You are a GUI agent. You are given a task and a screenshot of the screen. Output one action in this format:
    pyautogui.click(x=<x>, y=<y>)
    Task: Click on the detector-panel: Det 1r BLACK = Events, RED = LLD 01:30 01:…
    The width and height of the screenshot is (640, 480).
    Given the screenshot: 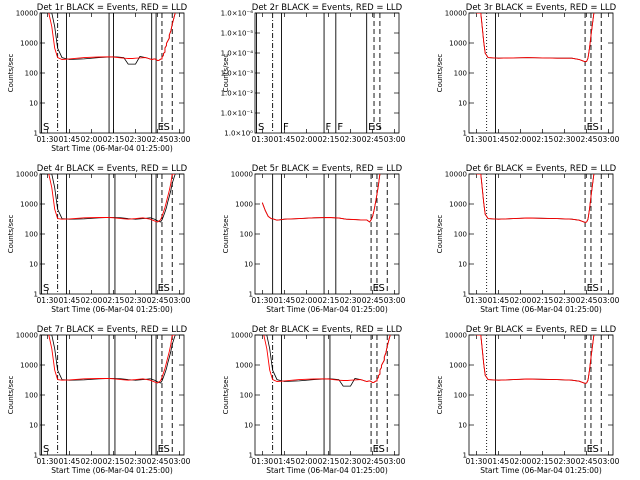 What is the action you would take?
    pyautogui.click(x=99, y=78)
    